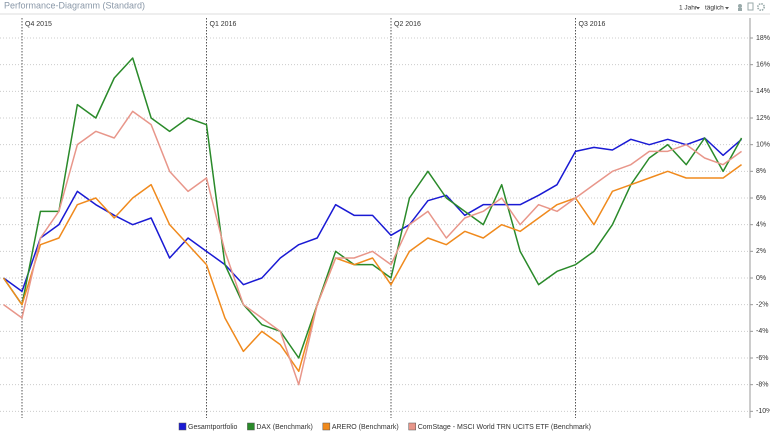  Describe the element at coordinates (688, 8) in the screenshot. I see `period-select: 1 Jahr` at that location.